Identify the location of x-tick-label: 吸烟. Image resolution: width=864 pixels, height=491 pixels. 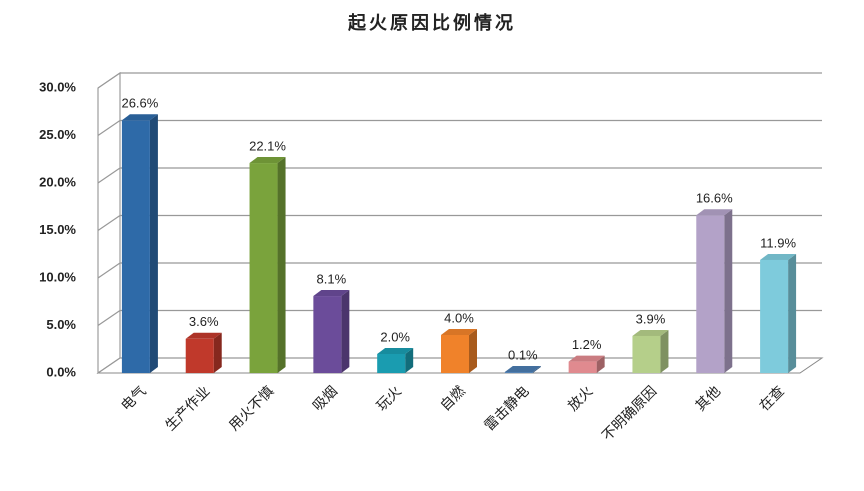
(325, 398).